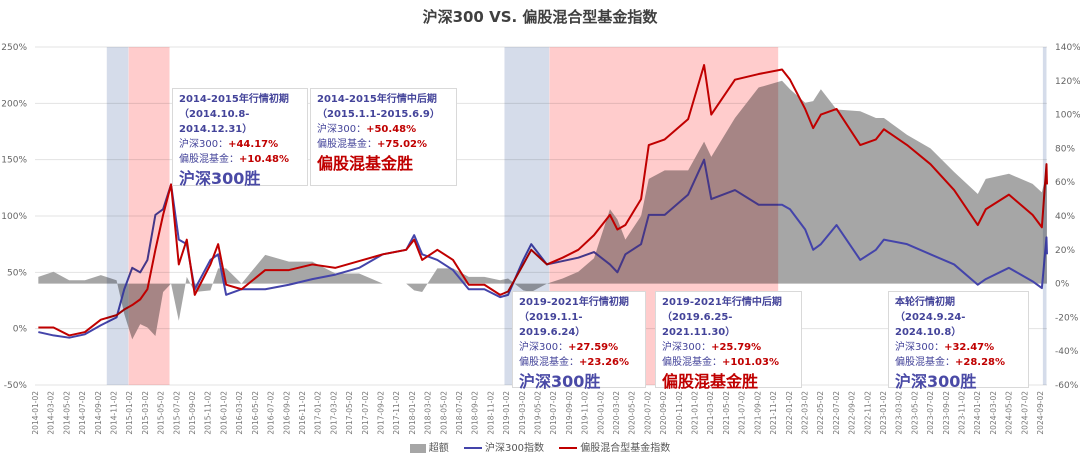  What do you see at coordinates (710, 413) in the screenshot?
I see `x-tick-label: 2021-03-02` at bounding box center [710, 413].